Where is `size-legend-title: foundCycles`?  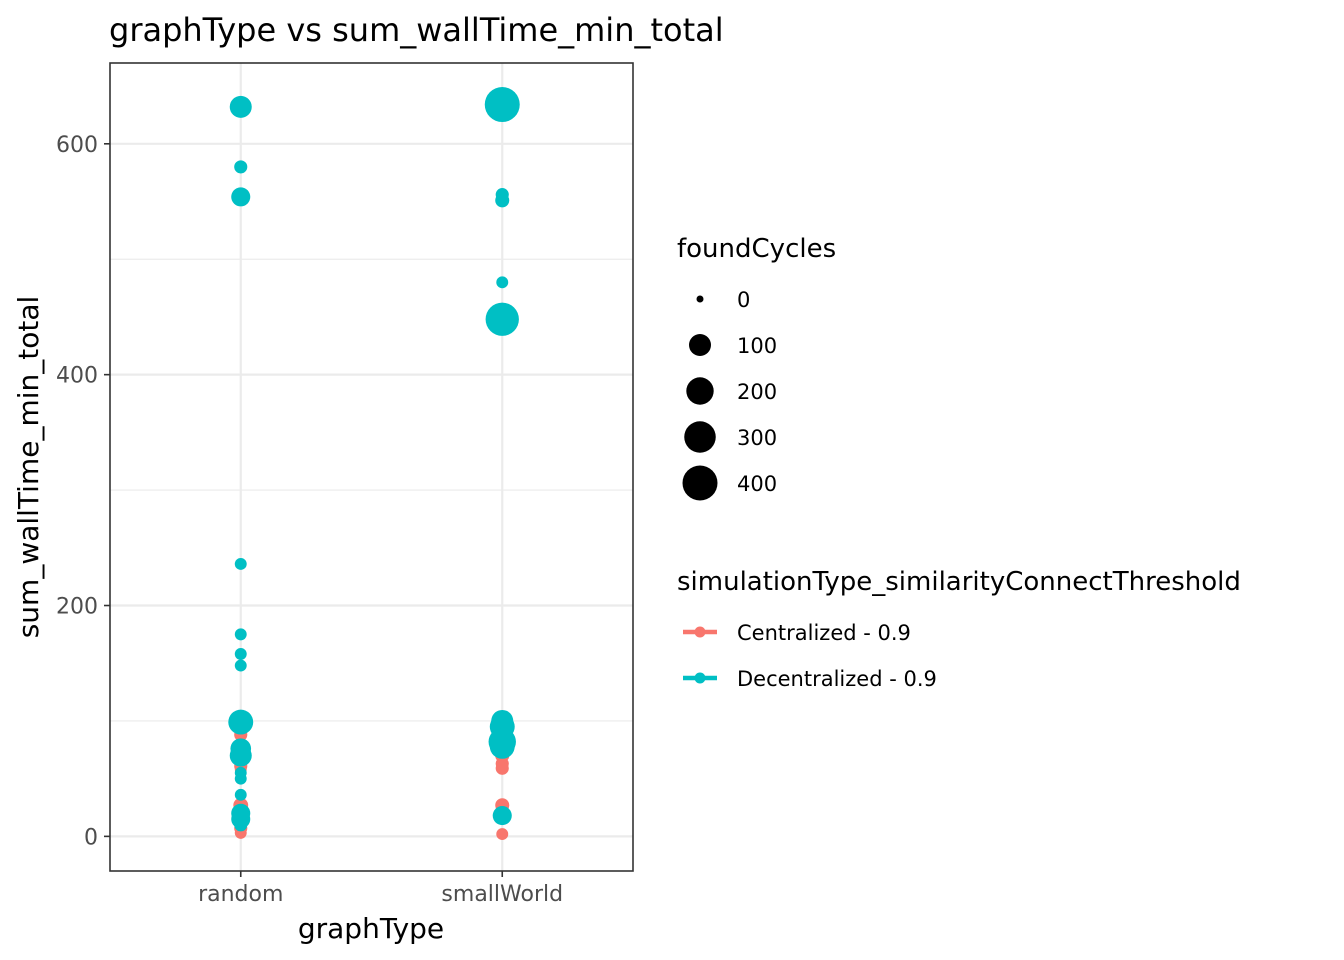
size-legend-title: foundCycles is located at coordinates (756, 249).